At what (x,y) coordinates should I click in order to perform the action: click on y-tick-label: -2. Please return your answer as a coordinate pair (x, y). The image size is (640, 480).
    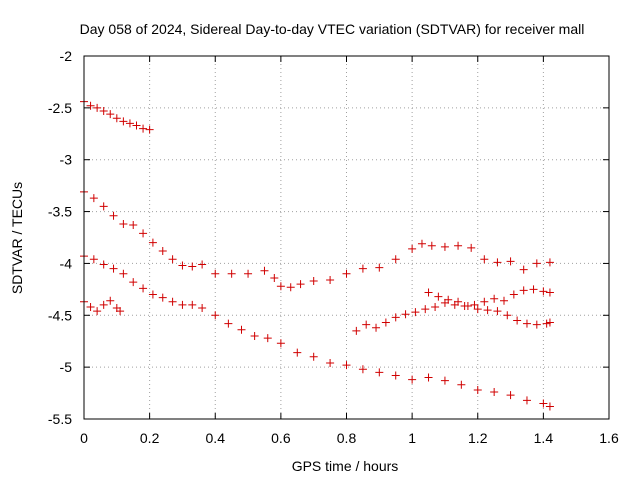
    Looking at the image, I should click on (66, 56).